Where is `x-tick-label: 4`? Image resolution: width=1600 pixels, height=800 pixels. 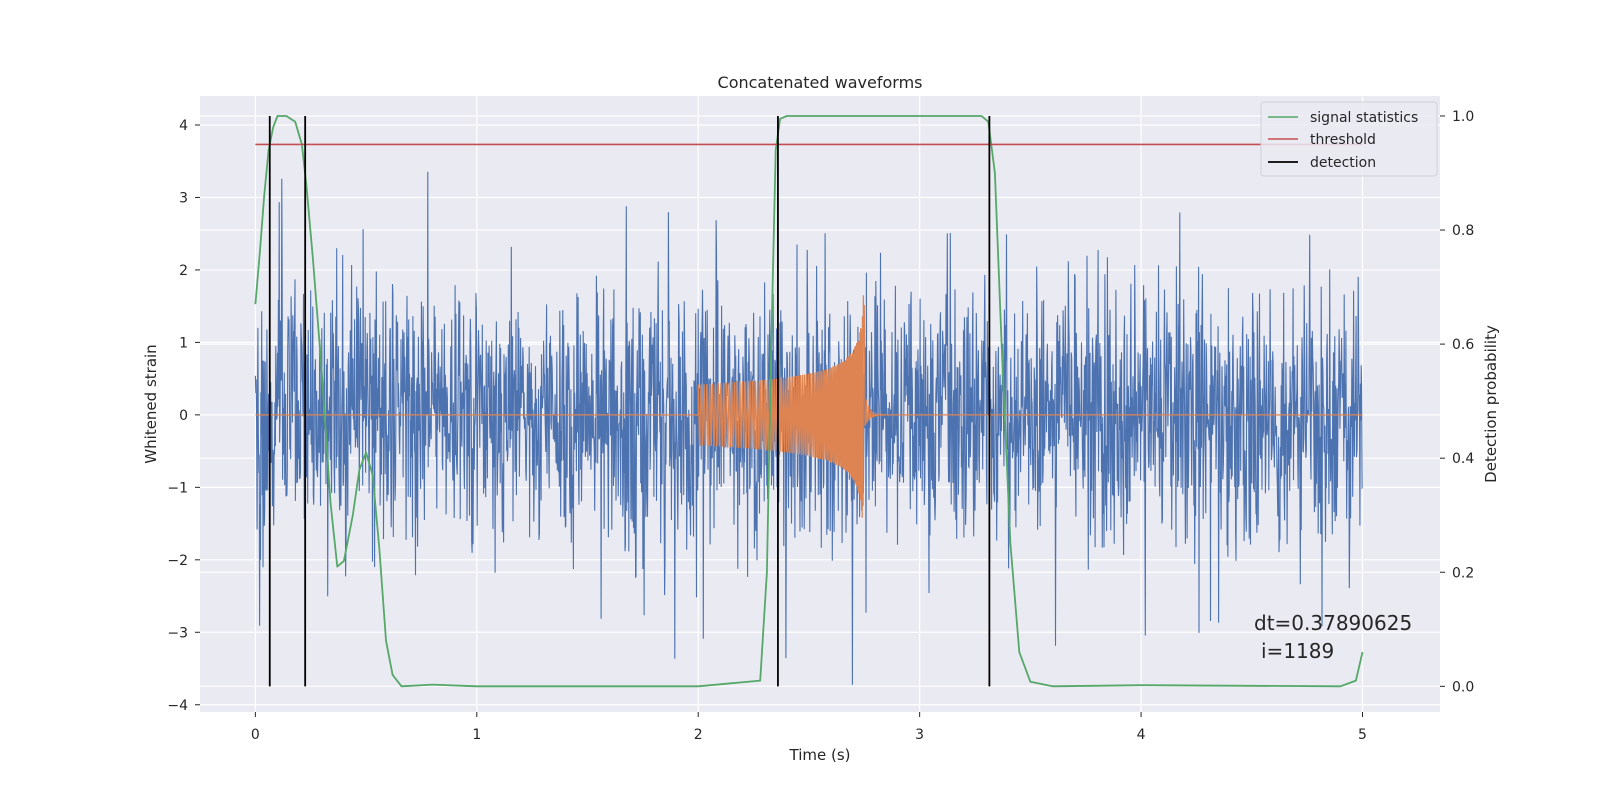
x-tick-label: 4 is located at coordinates (1141, 735).